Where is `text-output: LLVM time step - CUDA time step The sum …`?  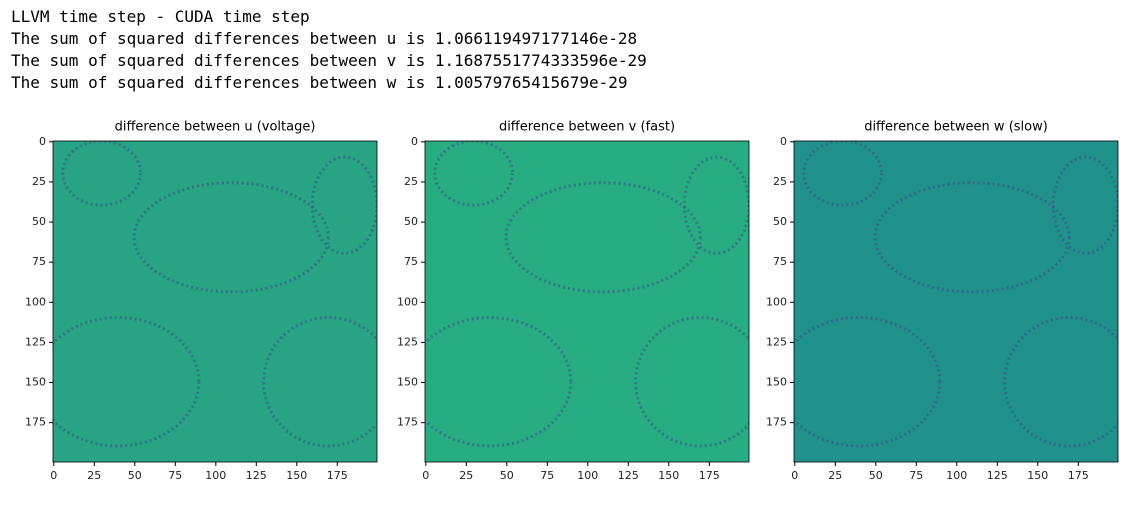 text-output: LLVM time step - CUDA time step The sum … is located at coordinates (329, 50).